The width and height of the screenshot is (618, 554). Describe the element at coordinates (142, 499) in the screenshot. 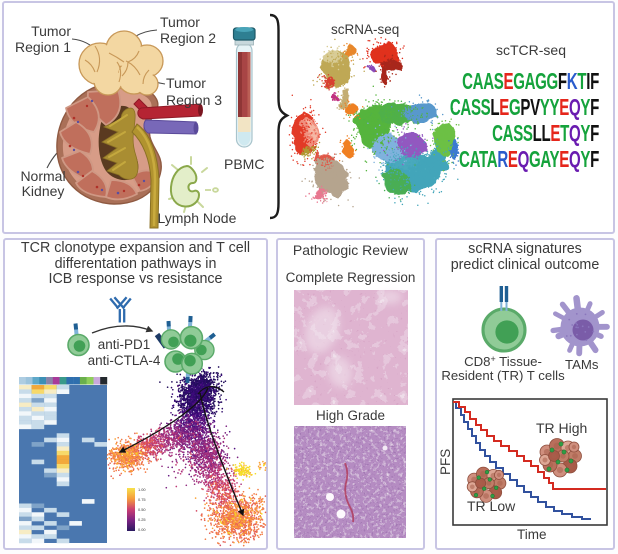

I see `svg-text: 0.75` at that location.